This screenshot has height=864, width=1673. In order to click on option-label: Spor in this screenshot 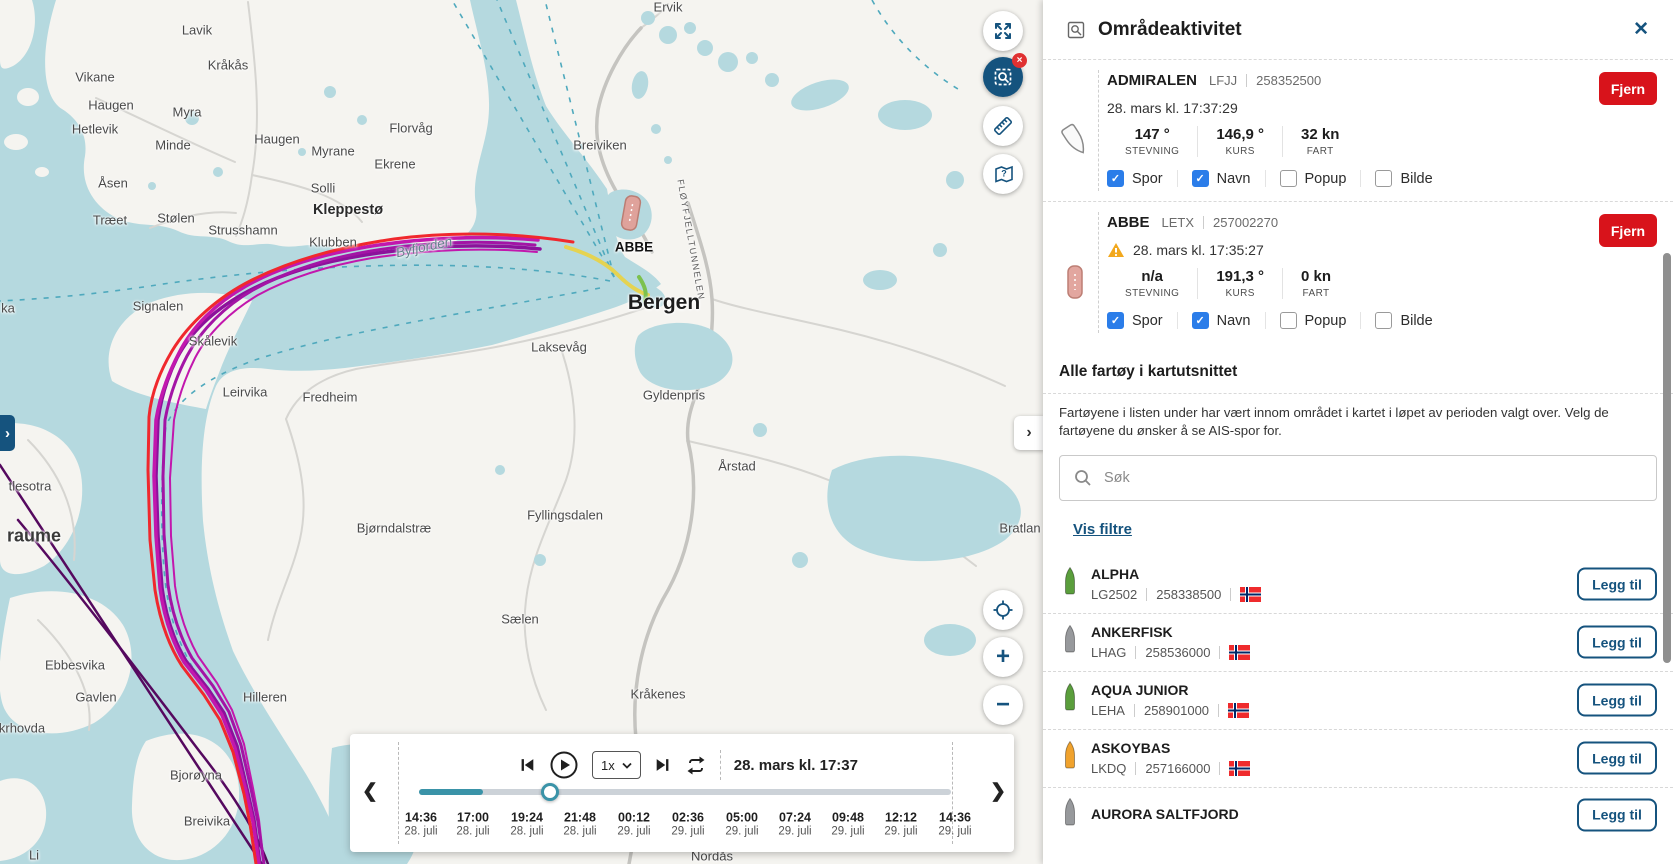, I will do `click(1147, 320)`.